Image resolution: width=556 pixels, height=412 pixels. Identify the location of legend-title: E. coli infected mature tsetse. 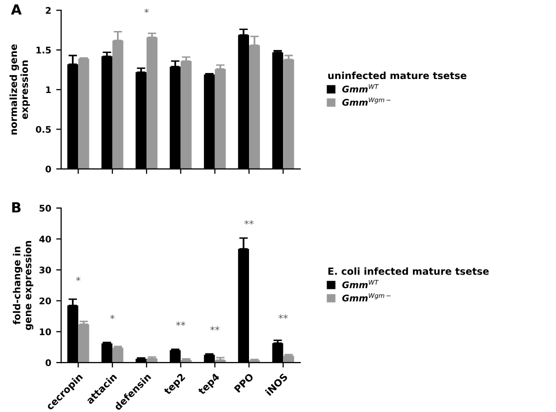
(408, 271).